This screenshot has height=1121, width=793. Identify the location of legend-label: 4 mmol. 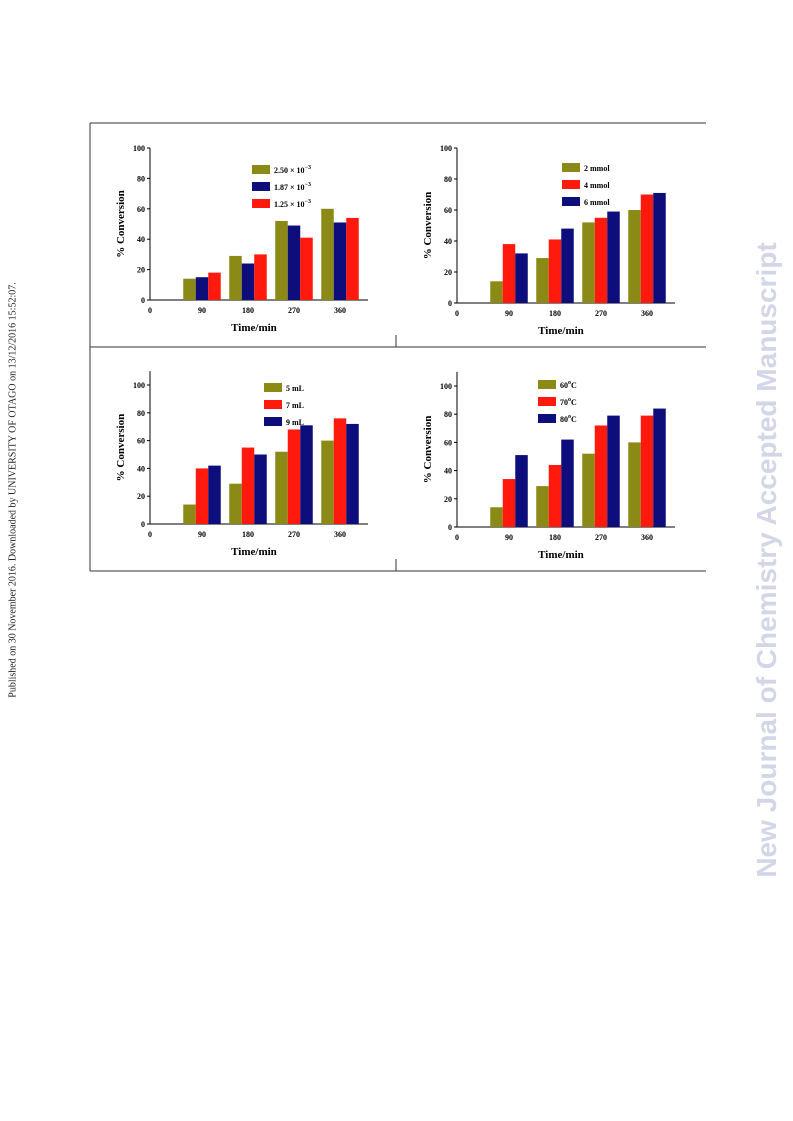
(597, 185).